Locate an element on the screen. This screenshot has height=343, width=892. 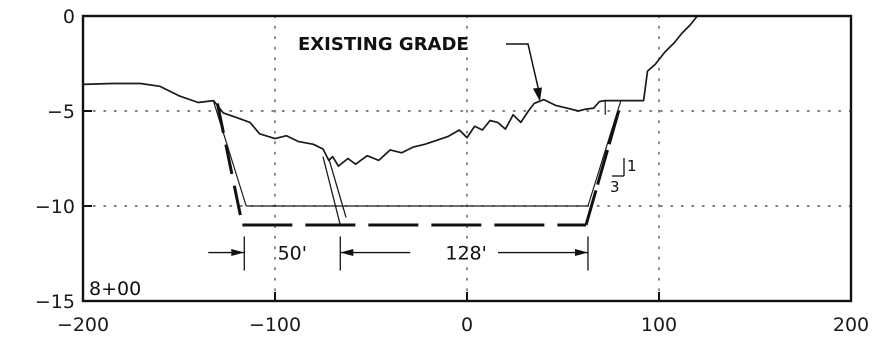
existing-grade-label: EXISTING GRADE is located at coordinates (383, 44).